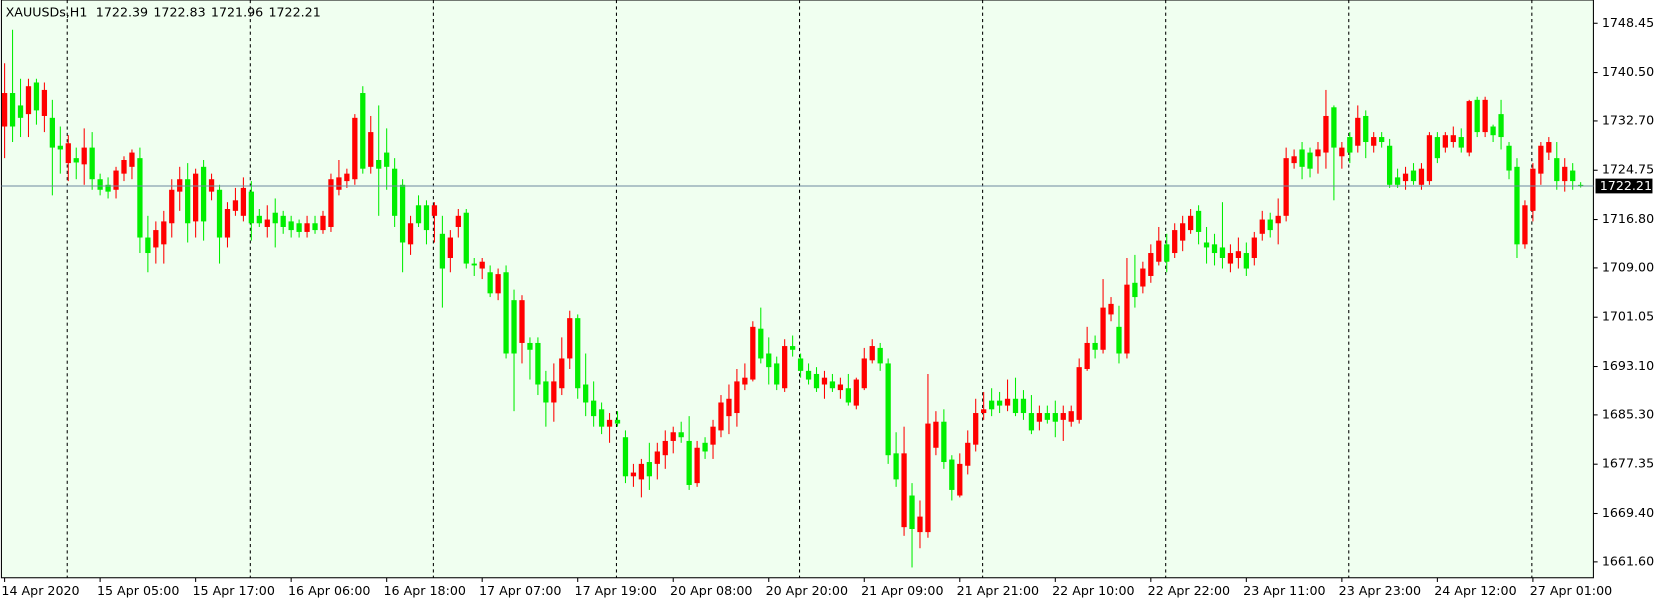 The width and height of the screenshot is (1656, 602). What do you see at coordinates (179, 11) in the screenshot?
I see `last-high: 1722.83` at bounding box center [179, 11].